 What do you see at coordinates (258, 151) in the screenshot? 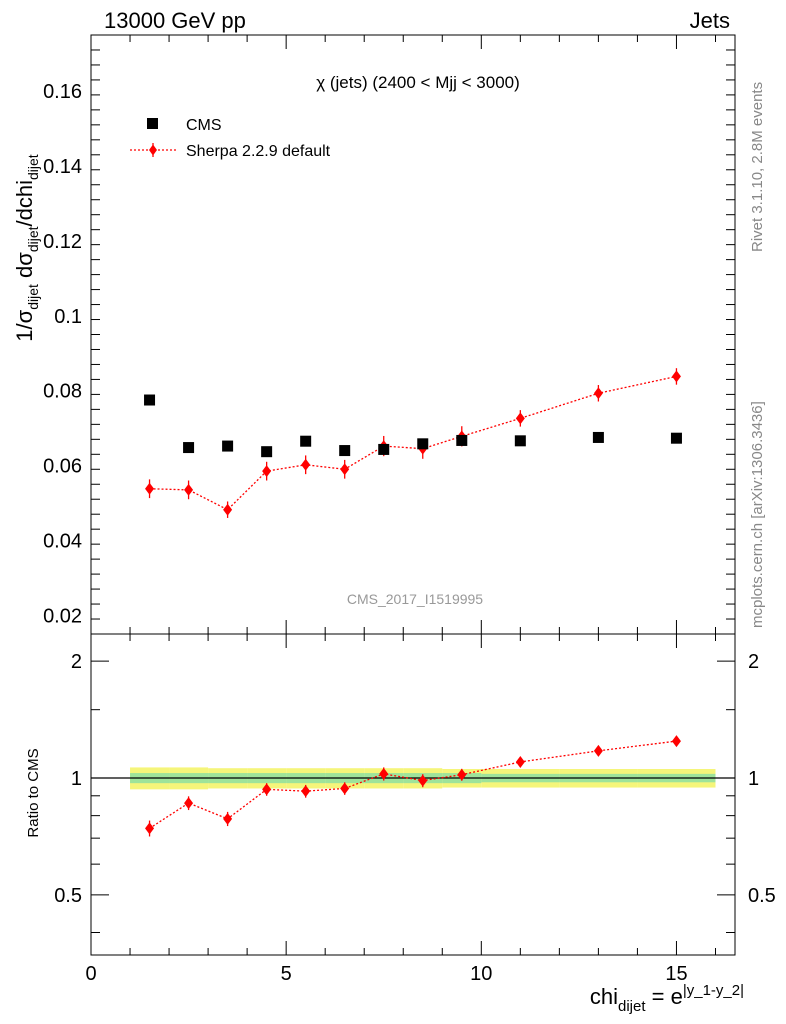
I see `legend-sherpa-label: Sherpa 2.2.9 default` at bounding box center [258, 151].